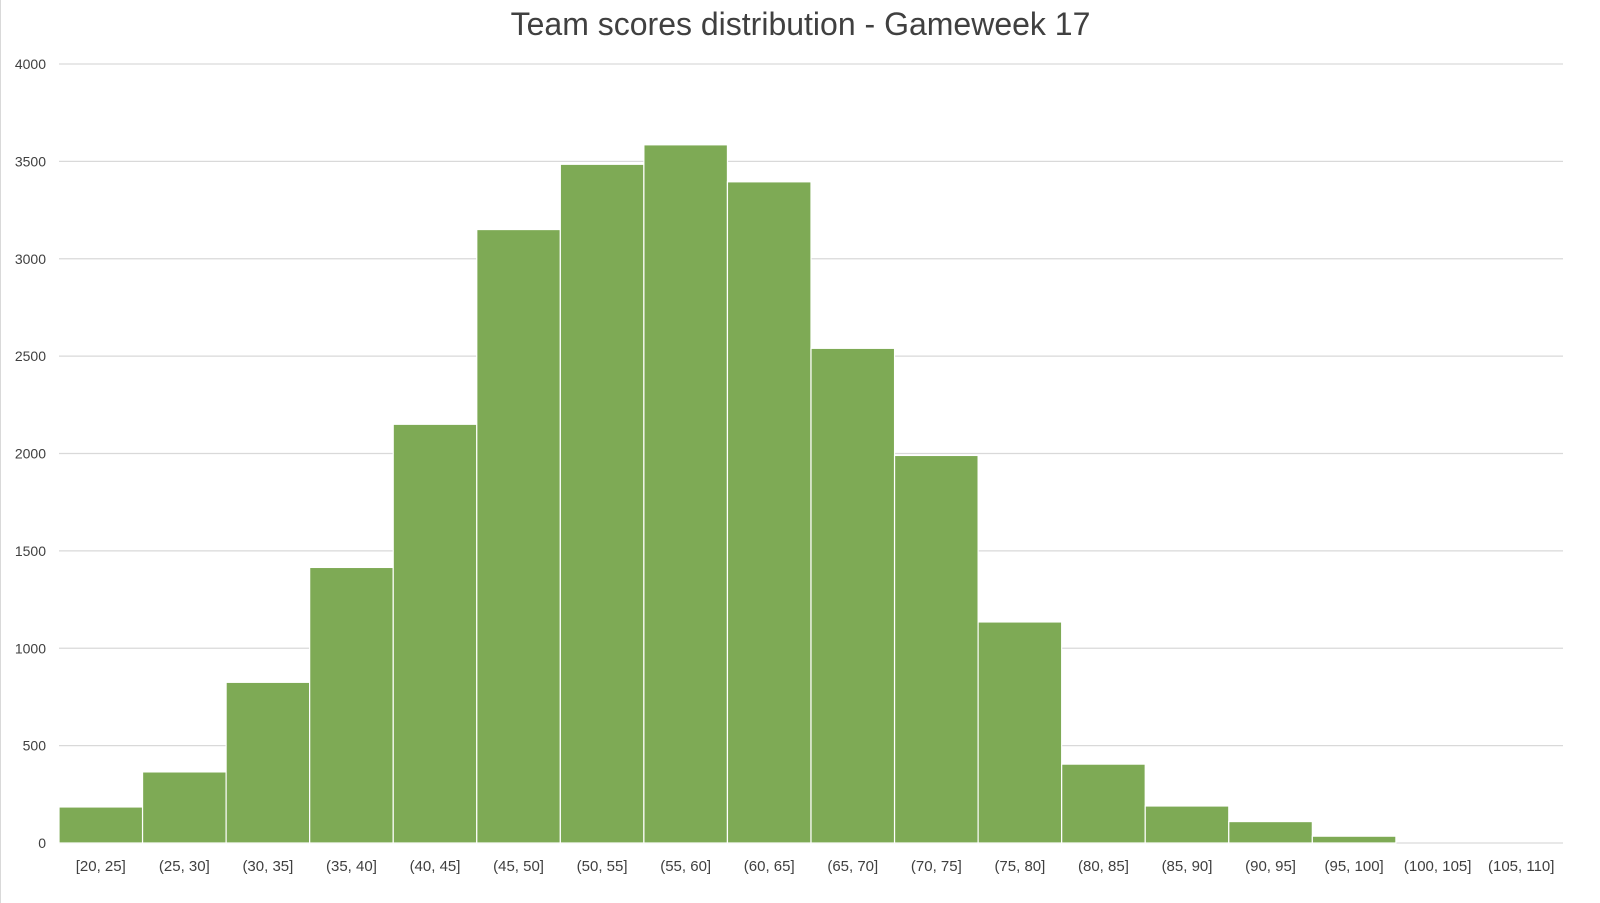 Image resolution: width=1600 pixels, height=903 pixels. Describe the element at coordinates (769, 866) in the screenshot. I see `x-tick-label: (60, 65]` at that location.